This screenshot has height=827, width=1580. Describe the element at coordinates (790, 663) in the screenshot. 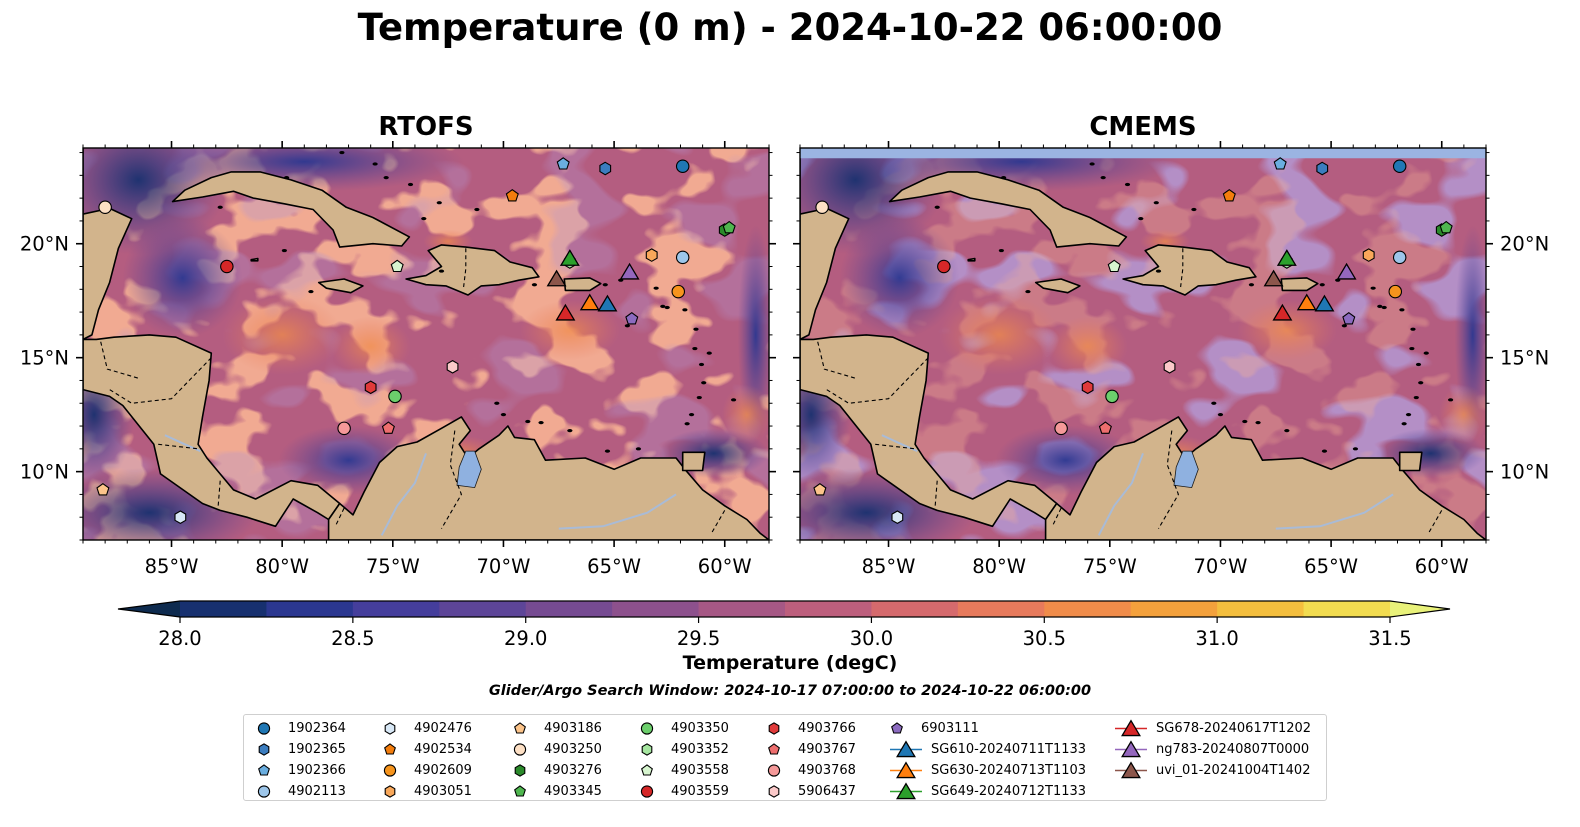

I see `colorbar-label: Temperature (degC)` at that location.